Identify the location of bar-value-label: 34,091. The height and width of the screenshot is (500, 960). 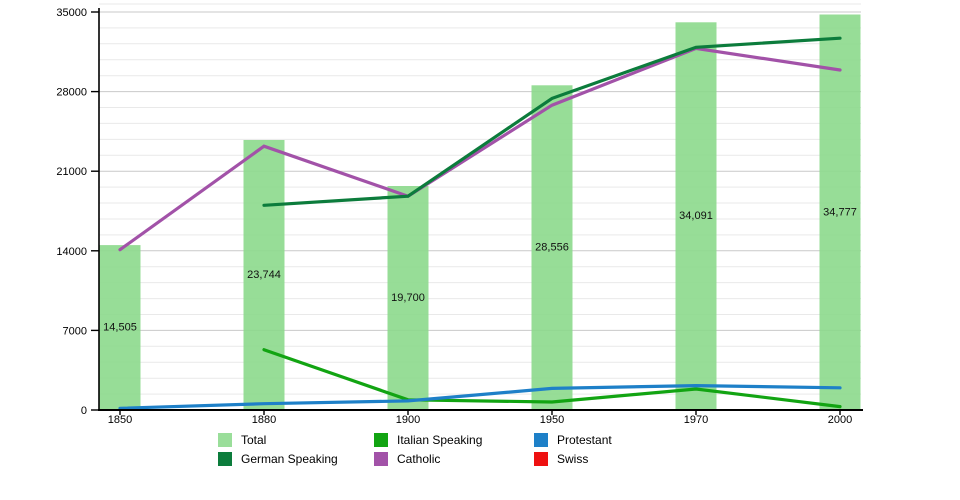
(696, 216).